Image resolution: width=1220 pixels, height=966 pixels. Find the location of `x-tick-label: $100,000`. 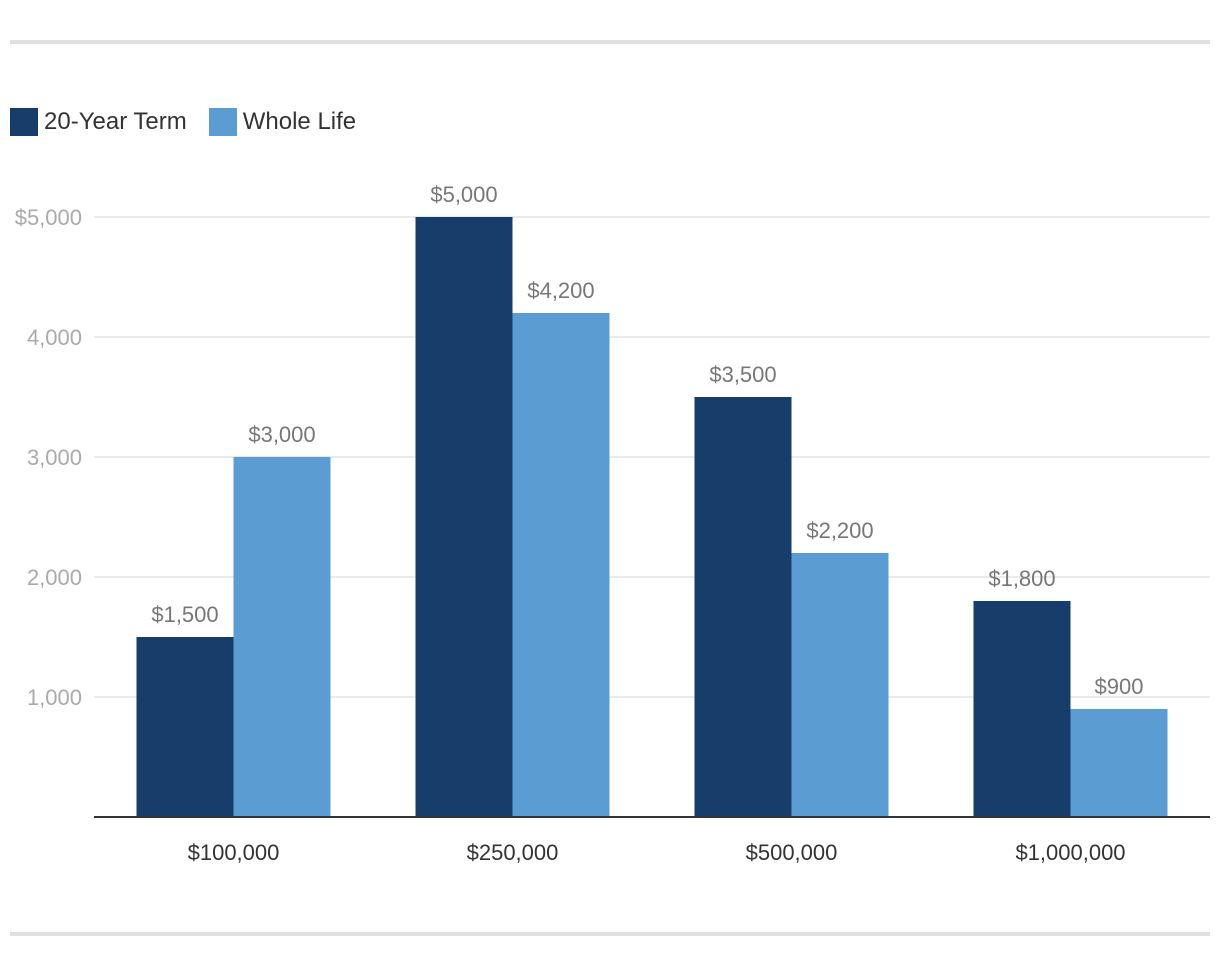

x-tick-label: $100,000 is located at coordinates (234, 852).